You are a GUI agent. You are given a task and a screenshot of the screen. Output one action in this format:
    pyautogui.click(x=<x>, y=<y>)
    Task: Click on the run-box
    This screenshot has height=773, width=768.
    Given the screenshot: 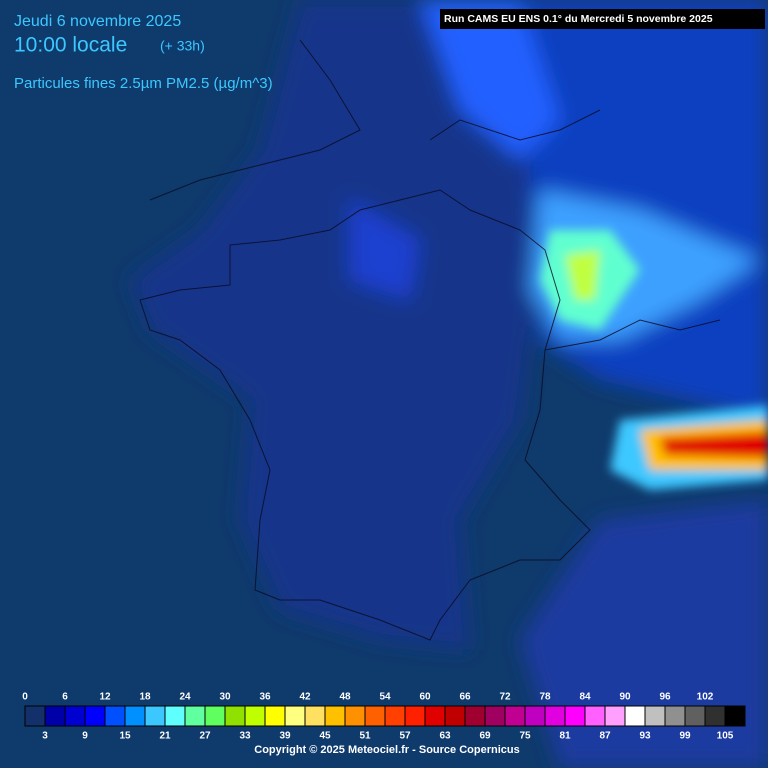 What is the action you would take?
    pyautogui.click(x=602, y=19)
    